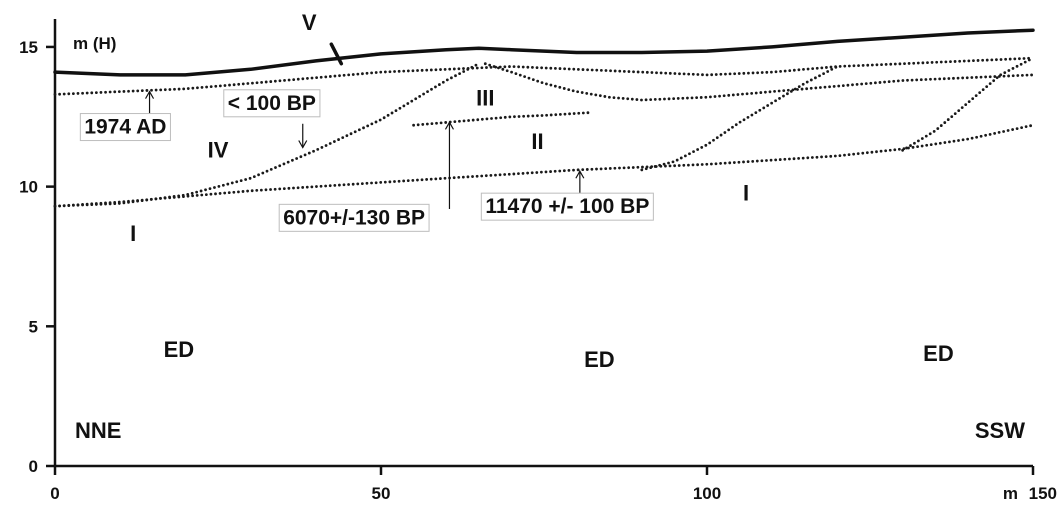  I want to click on series-line-1974-ad, so click(544, 76).